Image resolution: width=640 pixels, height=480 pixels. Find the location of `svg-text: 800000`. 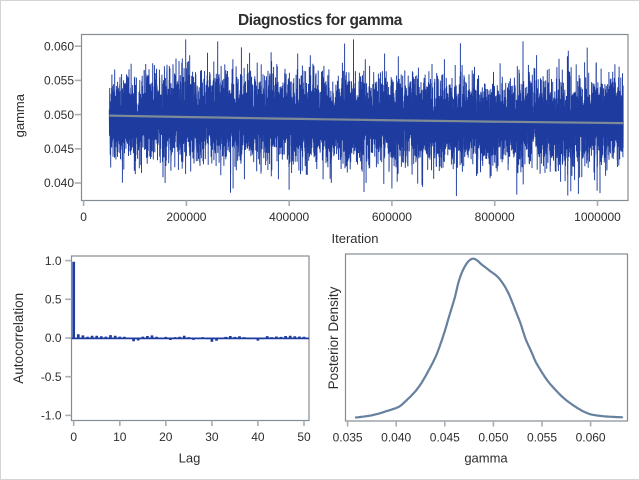

svg-text: 800000 is located at coordinates (495, 217).